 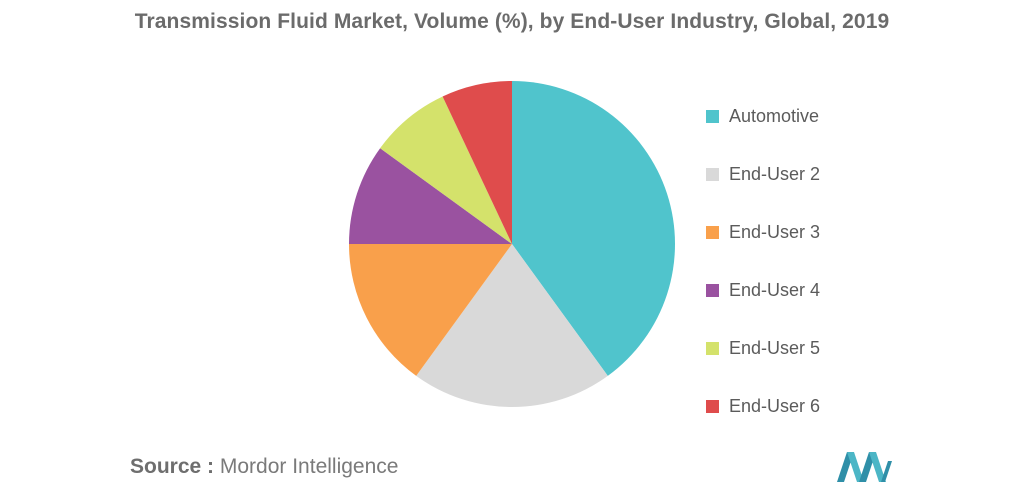 I want to click on legend-item: End-User 3, so click(x=763, y=232).